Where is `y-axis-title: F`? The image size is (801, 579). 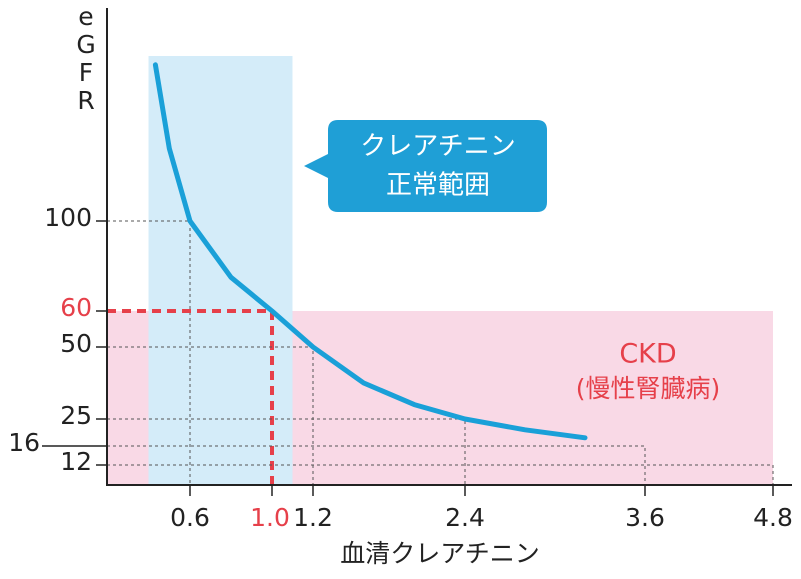
y-axis-title: F is located at coordinates (86, 72).